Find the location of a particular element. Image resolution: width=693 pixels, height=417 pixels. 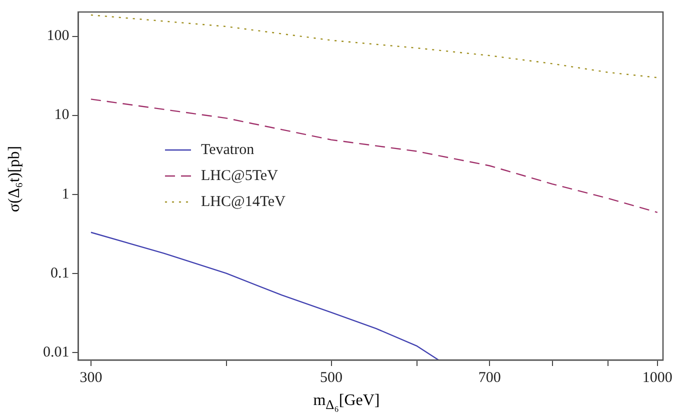

y-axis-title: σ(Δ₆t)[pb] is located at coordinates (15, 179).